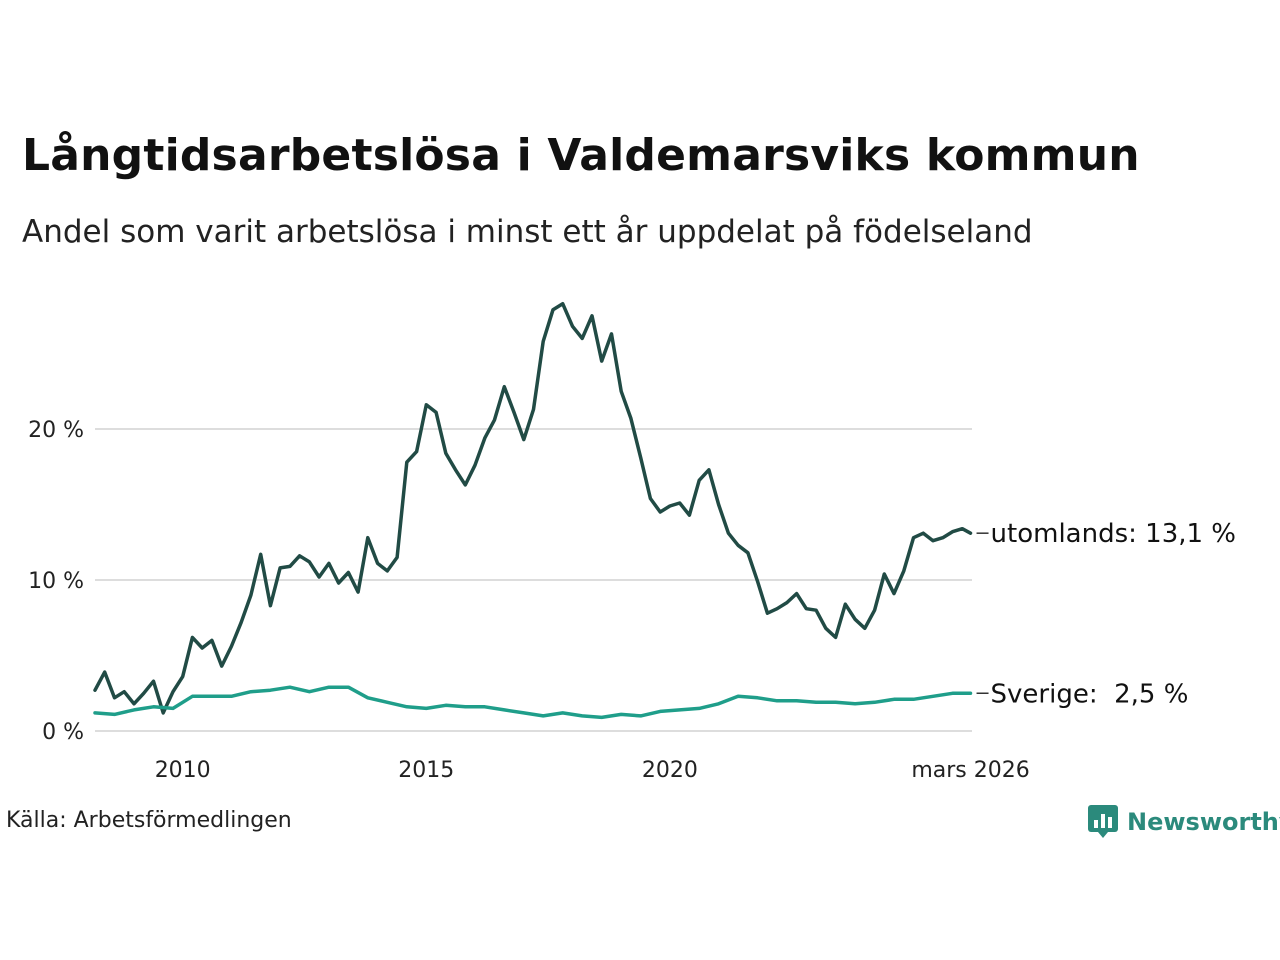  What do you see at coordinates (1103, 821) in the screenshot?
I see `newsworthy-logo-icon` at bounding box center [1103, 821].